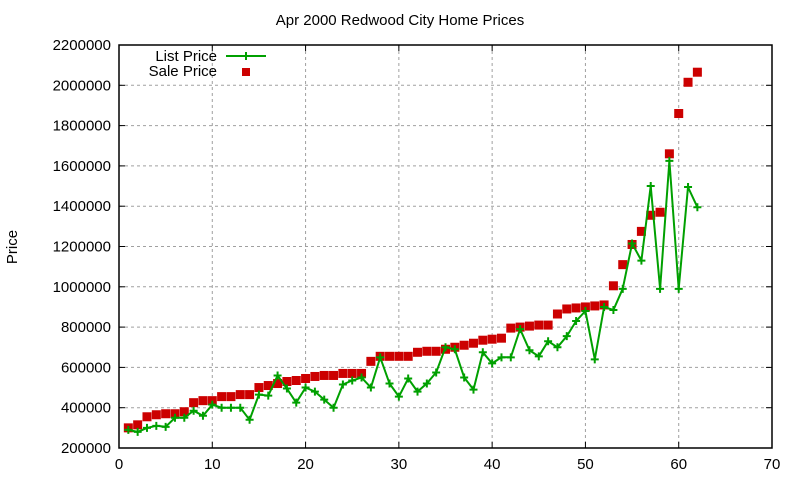 This screenshot has height=480, width=800. What do you see at coordinates (86, 367) in the screenshot?
I see `y-tick-label: 600000` at bounding box center [86, 367].